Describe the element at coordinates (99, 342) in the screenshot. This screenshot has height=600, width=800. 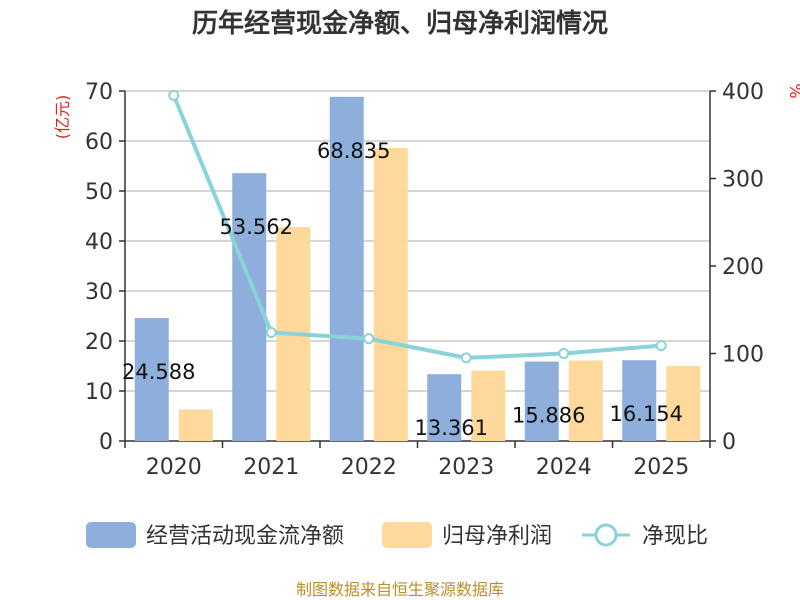
I see `left-tick-label: 20` at that location.